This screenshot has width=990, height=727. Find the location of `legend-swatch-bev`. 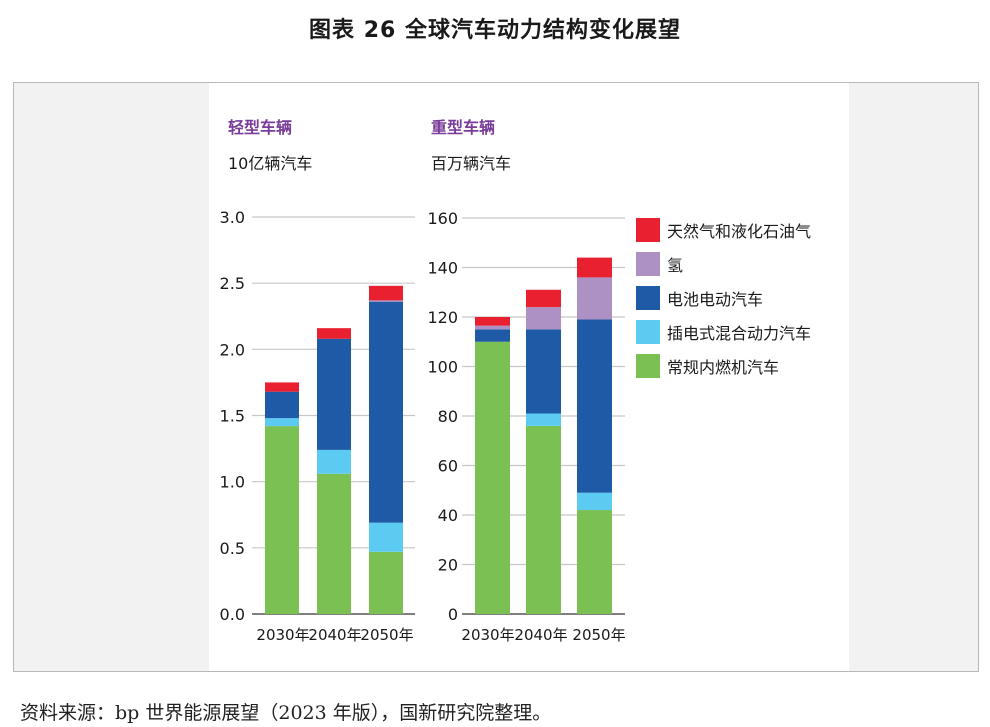

legend-swatch-bev is located at coordinates (648, 298).